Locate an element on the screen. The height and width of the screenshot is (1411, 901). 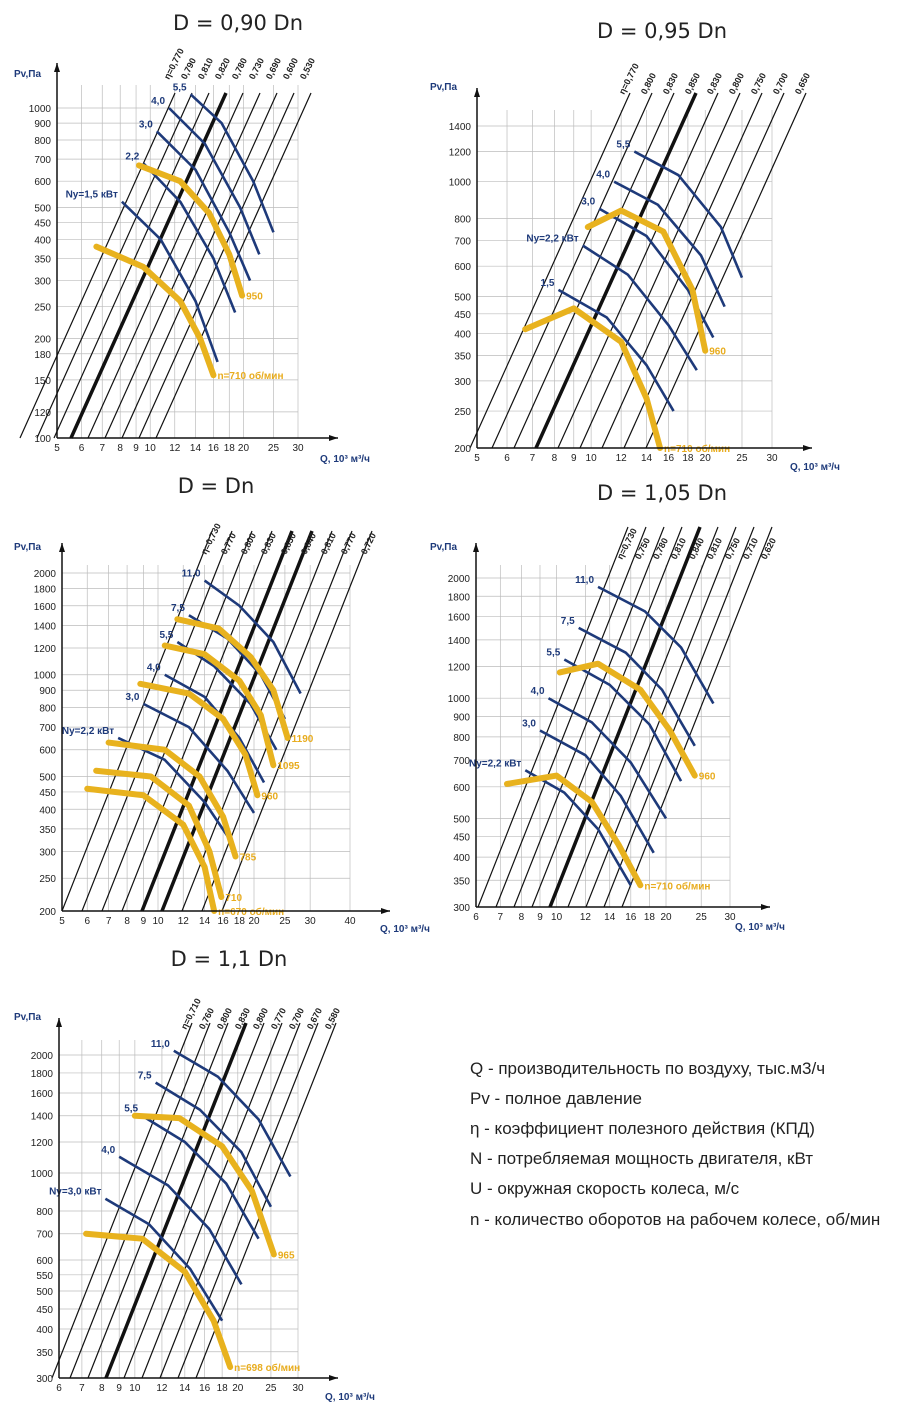
y-tick-label: 1600 is located at coordinates (459, 618).